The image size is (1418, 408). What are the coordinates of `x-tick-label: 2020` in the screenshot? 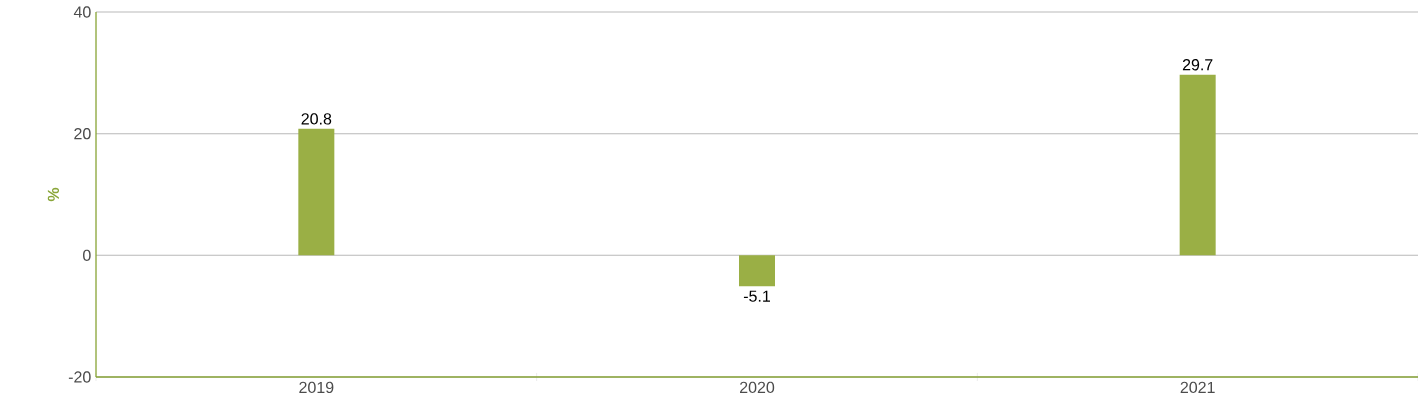 It's located at (757, 387).